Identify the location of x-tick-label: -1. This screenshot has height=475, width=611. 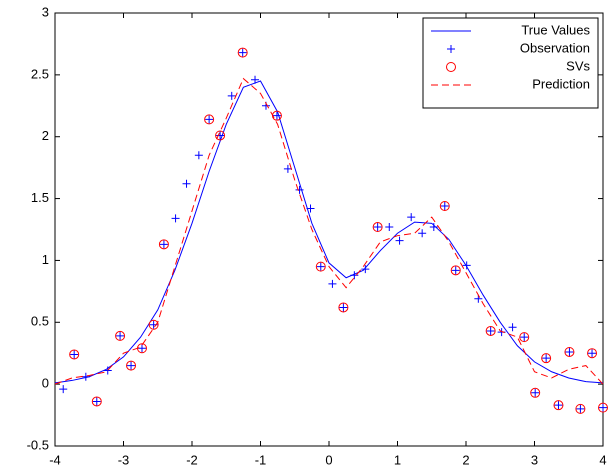
(261, 459).